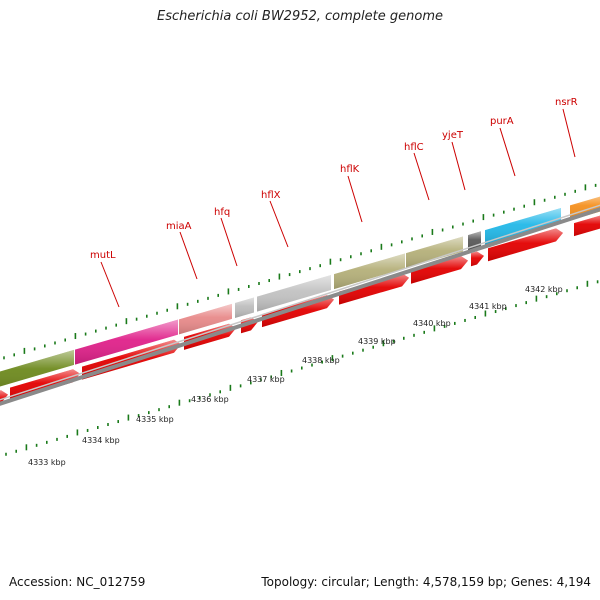 The image size is (600, 600). Describe the element at coordinates (321, 360) in the screenshot. I see `scale-label: 4338 kbp` at that location.